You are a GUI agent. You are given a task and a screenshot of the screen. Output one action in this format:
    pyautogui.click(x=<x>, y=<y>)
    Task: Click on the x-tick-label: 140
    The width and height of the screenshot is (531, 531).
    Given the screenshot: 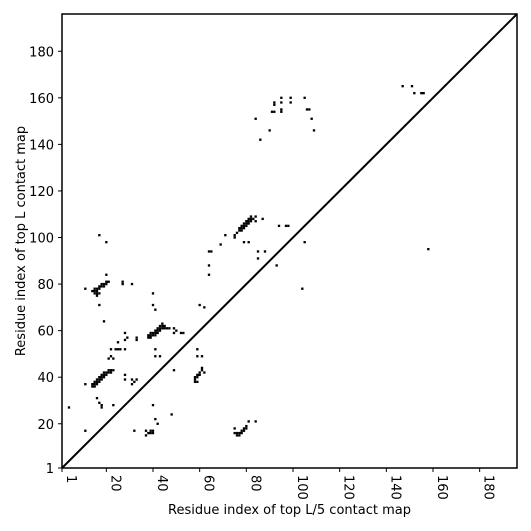 What is the action you would take?
    pyautogui.click(x=394, y=487)
    